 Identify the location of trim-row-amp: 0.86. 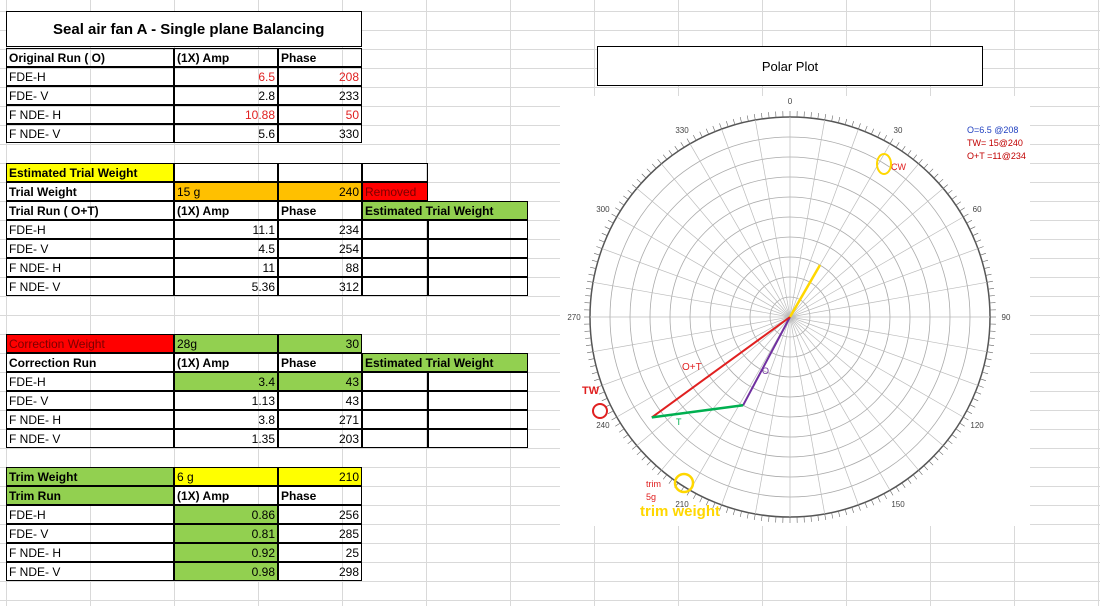
(226, 514).